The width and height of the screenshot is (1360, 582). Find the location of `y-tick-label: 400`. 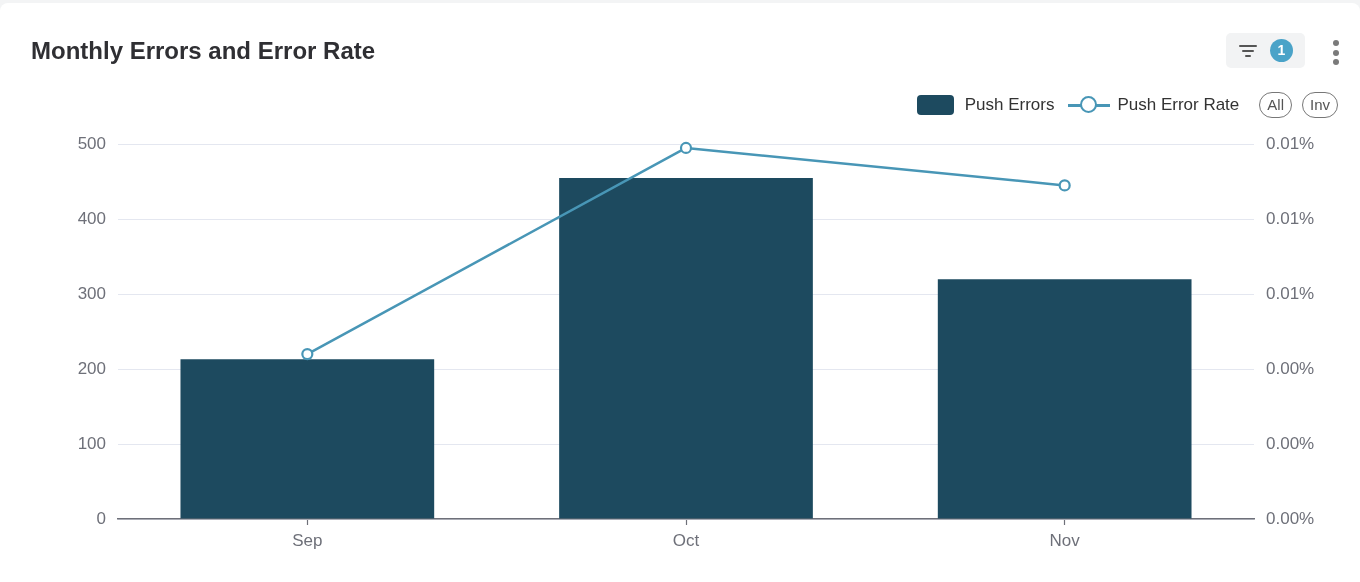

y-tick-label: 400 is located at coordinates (91, 218).